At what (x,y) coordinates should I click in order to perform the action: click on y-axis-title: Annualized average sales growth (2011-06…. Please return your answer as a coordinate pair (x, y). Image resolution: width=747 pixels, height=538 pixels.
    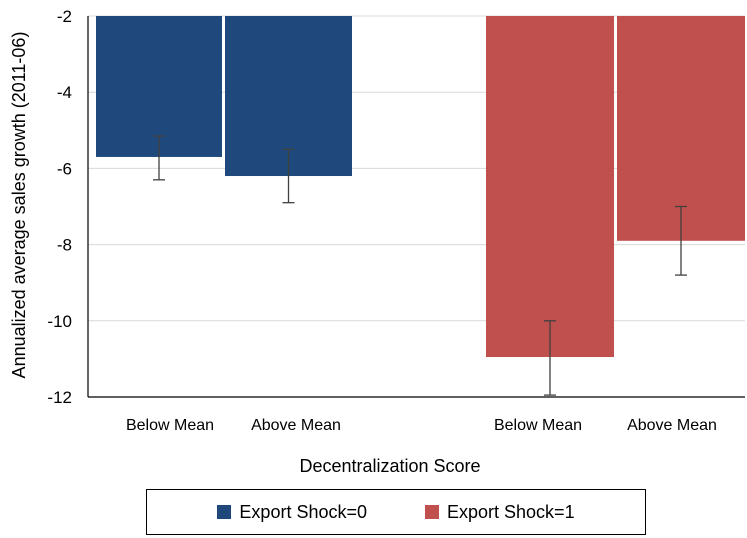
    Looking at the image, I should click on (19, 205).